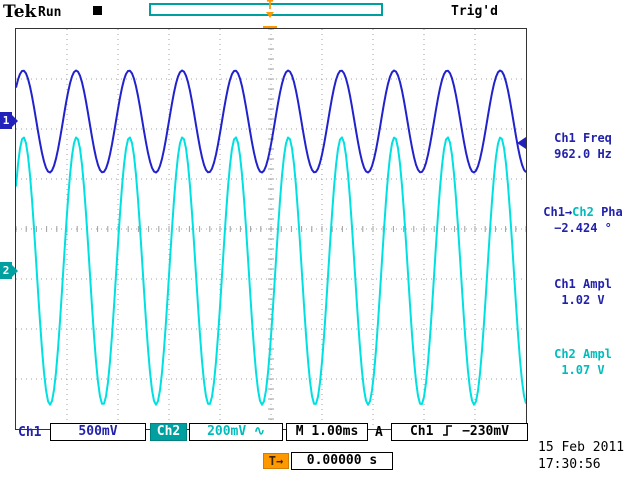 The width and height of the screenshot is (640, 480). What do you see at coordinates (521, 143) in the screenshot?
I see `trigger-level-arrow-icon` at bounding box center [521, 143].